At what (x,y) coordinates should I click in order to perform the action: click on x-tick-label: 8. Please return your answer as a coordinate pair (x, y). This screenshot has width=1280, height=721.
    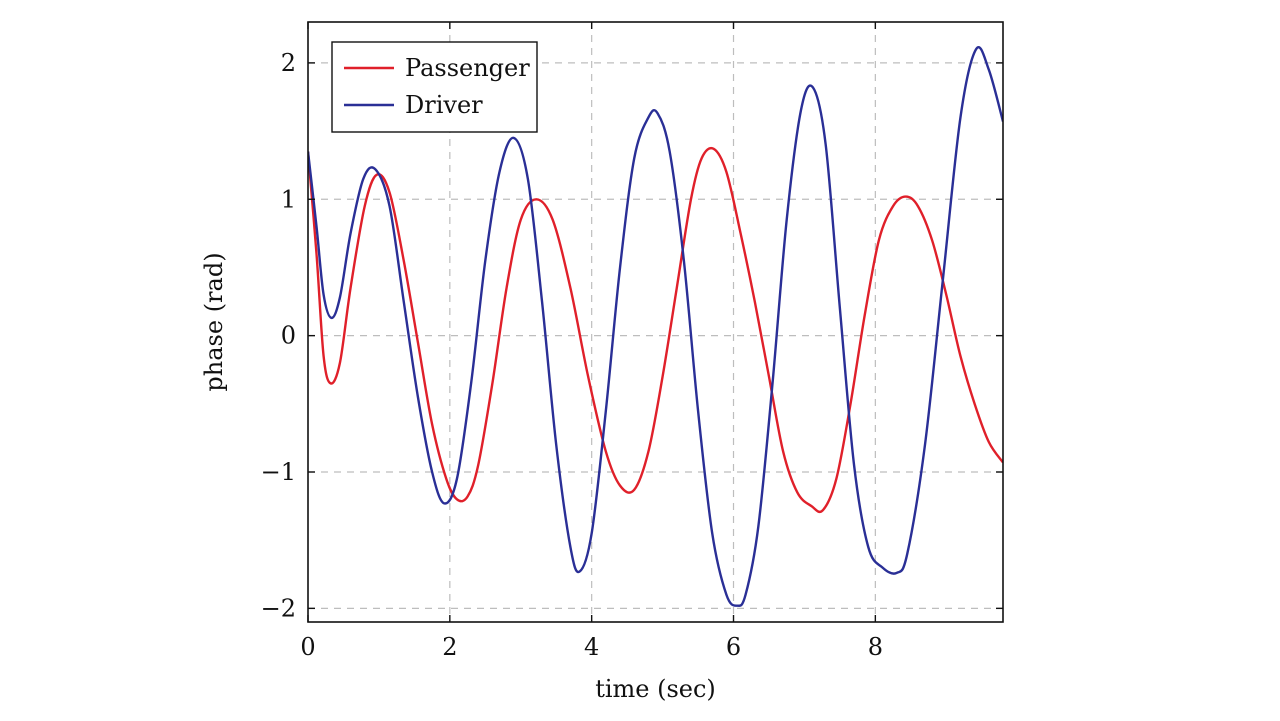
    Looking at the image, I should click on (875, 647).